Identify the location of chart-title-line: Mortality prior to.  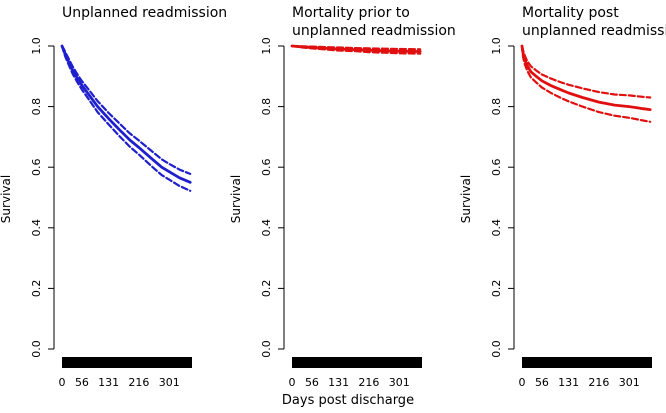
(351, 13).